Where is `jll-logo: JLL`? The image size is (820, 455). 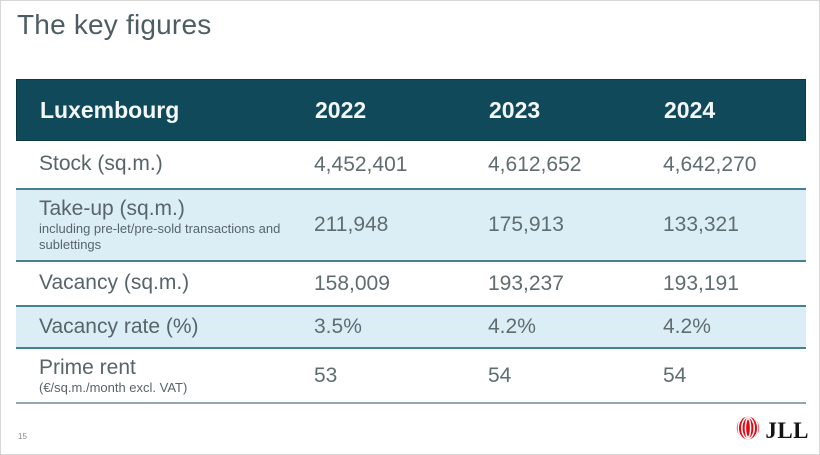
jll-logo: JLL is located at coordinates (772, 430).